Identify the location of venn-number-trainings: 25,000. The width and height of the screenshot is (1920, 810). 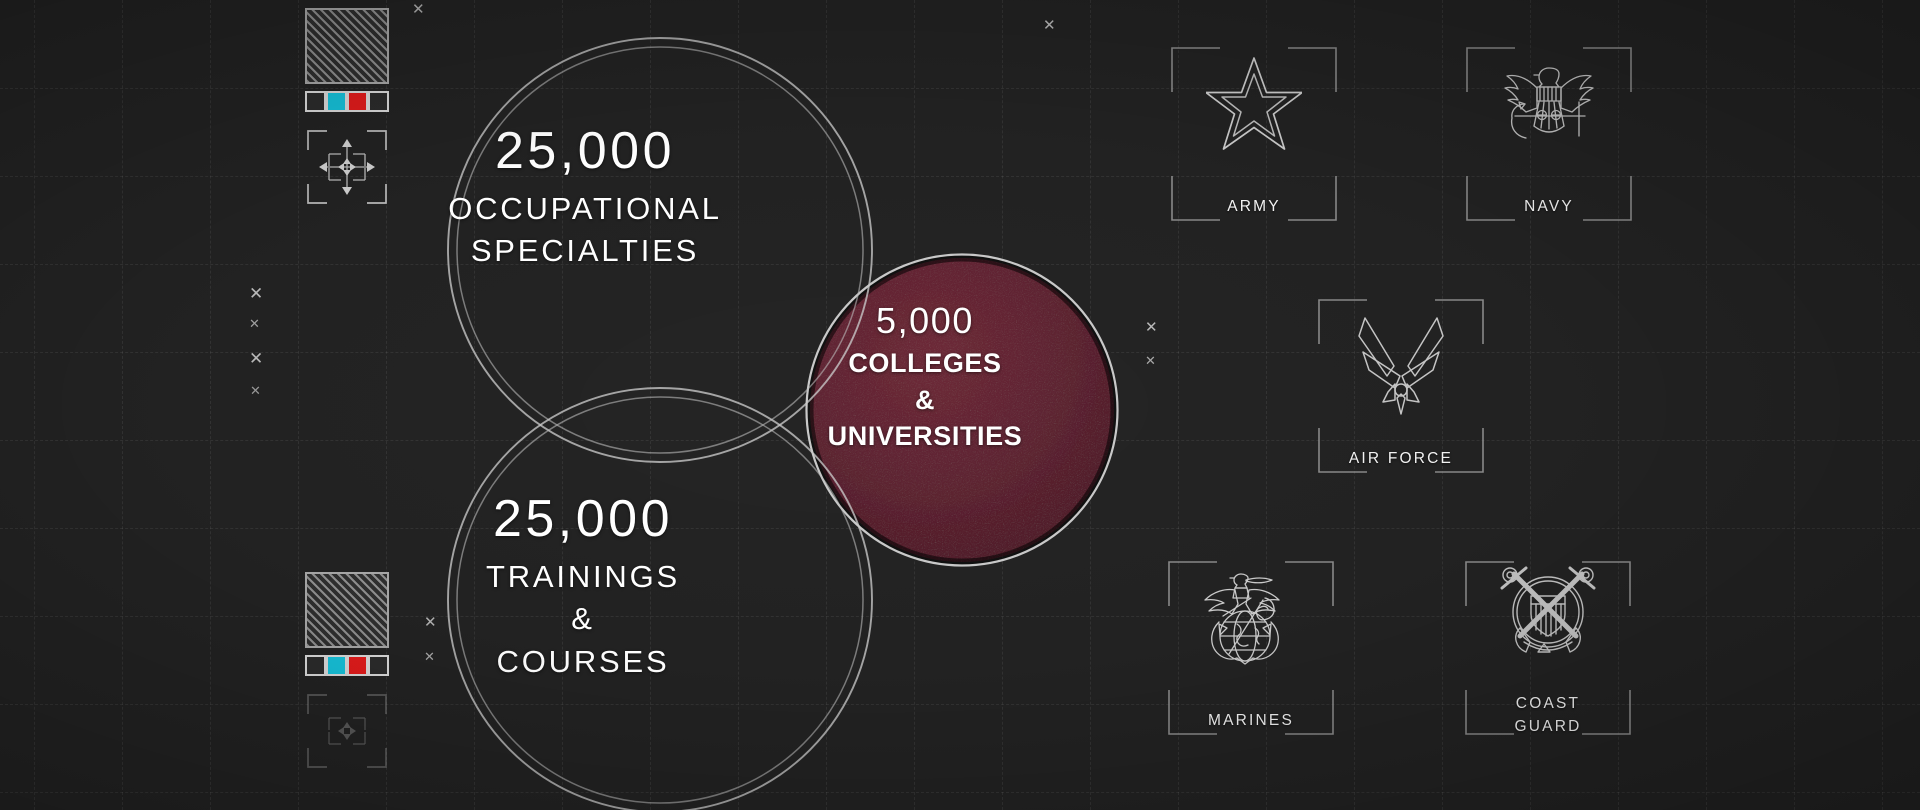
(583, 519).